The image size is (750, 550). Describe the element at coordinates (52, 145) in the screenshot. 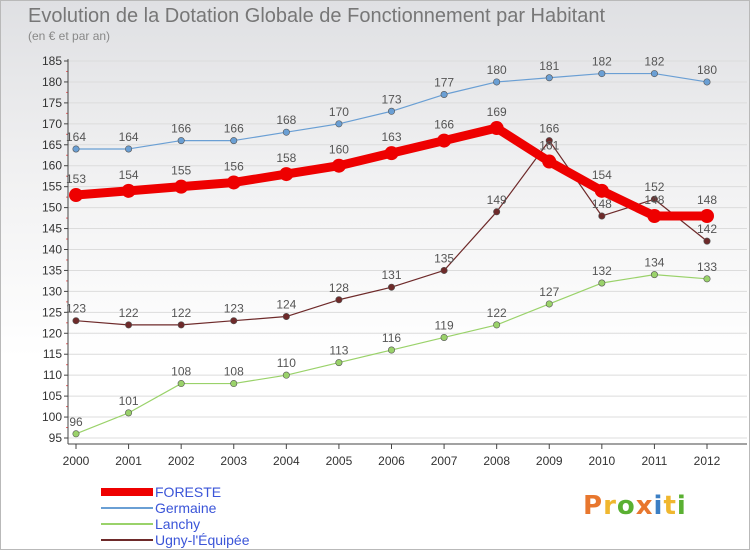

I see `y-tick-label: 165` at that location.